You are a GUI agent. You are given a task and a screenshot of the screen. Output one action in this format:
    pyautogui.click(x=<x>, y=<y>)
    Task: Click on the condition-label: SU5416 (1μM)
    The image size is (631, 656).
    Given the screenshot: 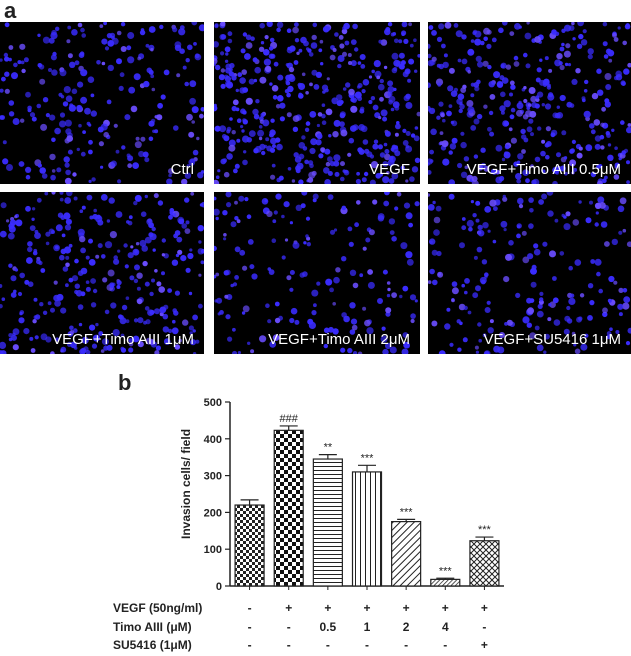 What is the action you would take?
    pyautogui.click(x=152, y=645)
    